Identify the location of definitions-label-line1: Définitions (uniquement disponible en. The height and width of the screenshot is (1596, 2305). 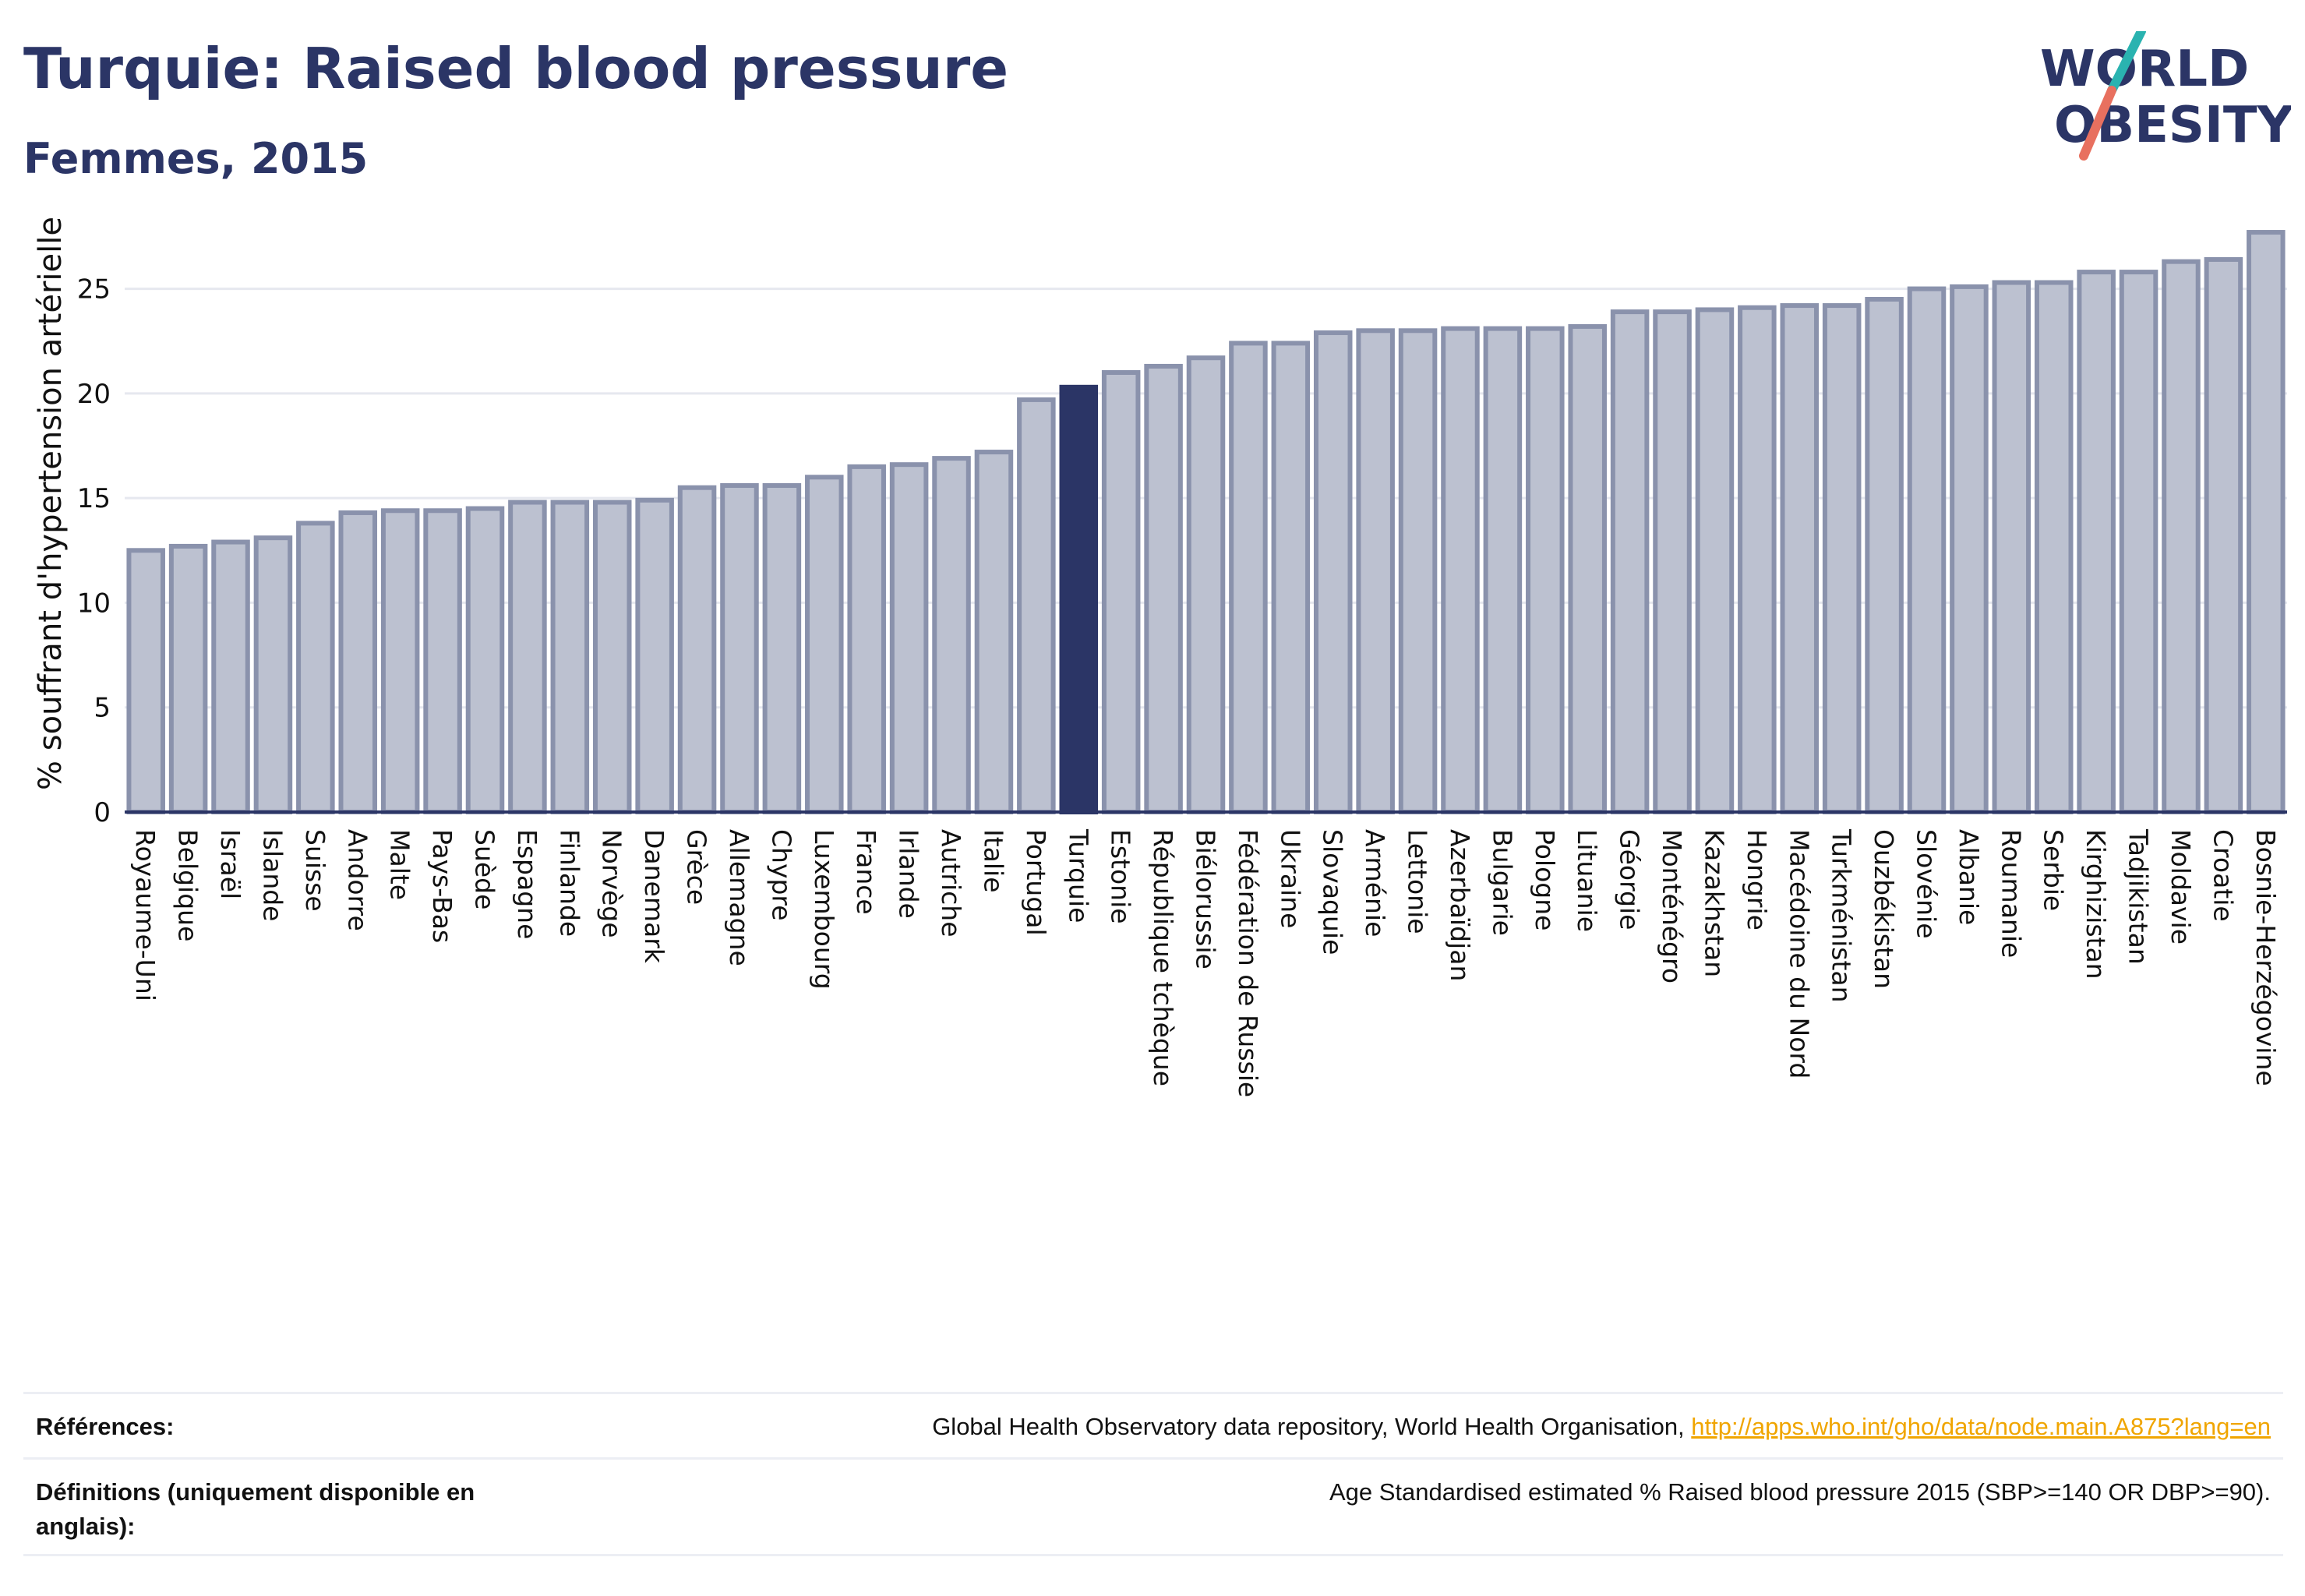
(255, 1492).